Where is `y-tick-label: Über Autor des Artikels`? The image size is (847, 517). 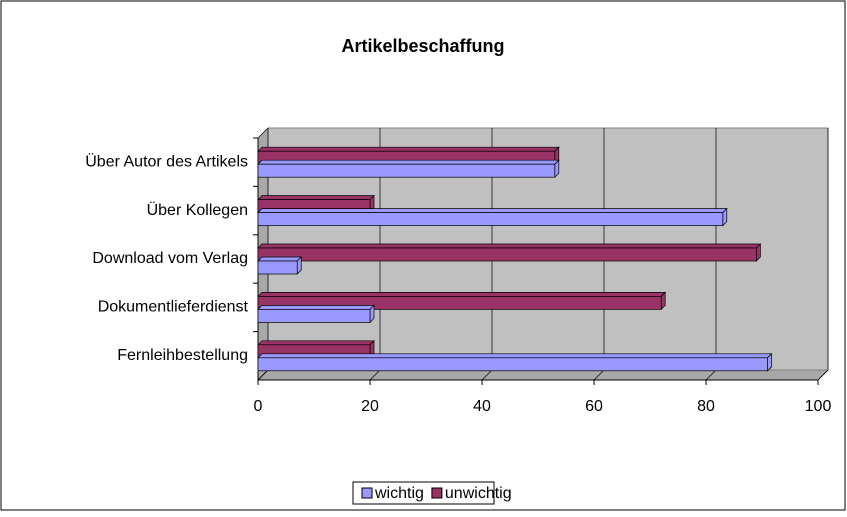
y-tick-label: Über Autor des Artikels is located at coordinates (166, 161).